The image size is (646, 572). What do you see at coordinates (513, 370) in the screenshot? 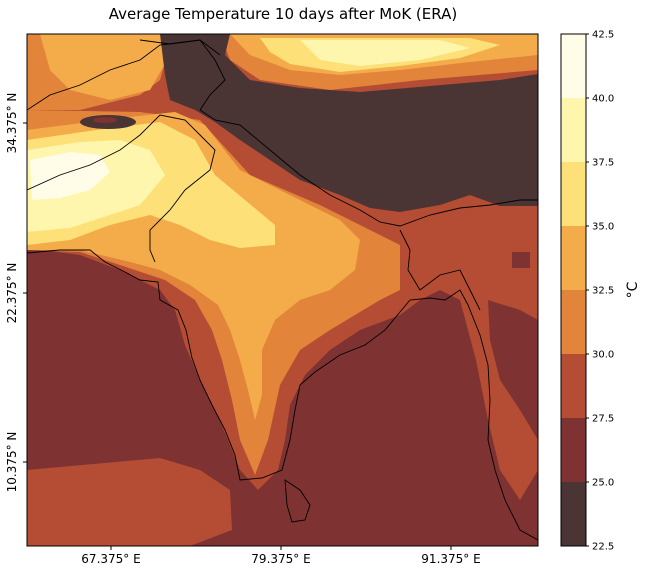
I see `band-25-27-5-east` at bounding box center [513, 370].